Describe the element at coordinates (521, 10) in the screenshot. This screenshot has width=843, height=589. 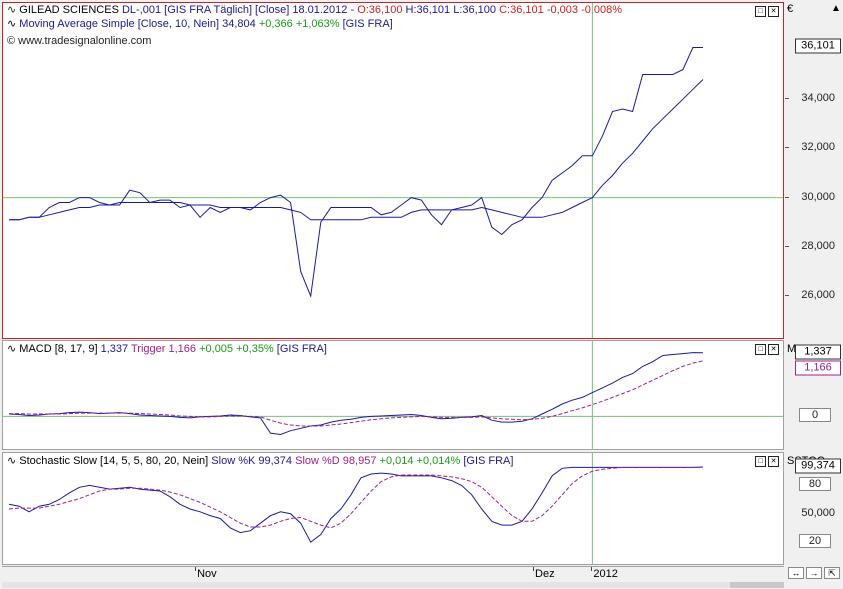
I see `close-value: C:36,101` at that location.